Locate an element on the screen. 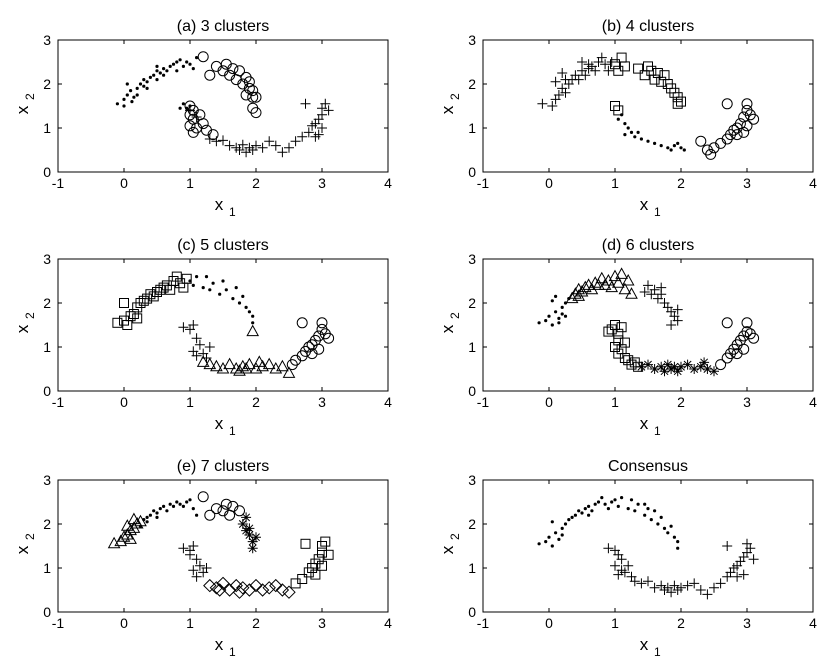 The width and height of the screenshot is (823, 663). y-tick-label: 0 is located at coordinates (47, 391).